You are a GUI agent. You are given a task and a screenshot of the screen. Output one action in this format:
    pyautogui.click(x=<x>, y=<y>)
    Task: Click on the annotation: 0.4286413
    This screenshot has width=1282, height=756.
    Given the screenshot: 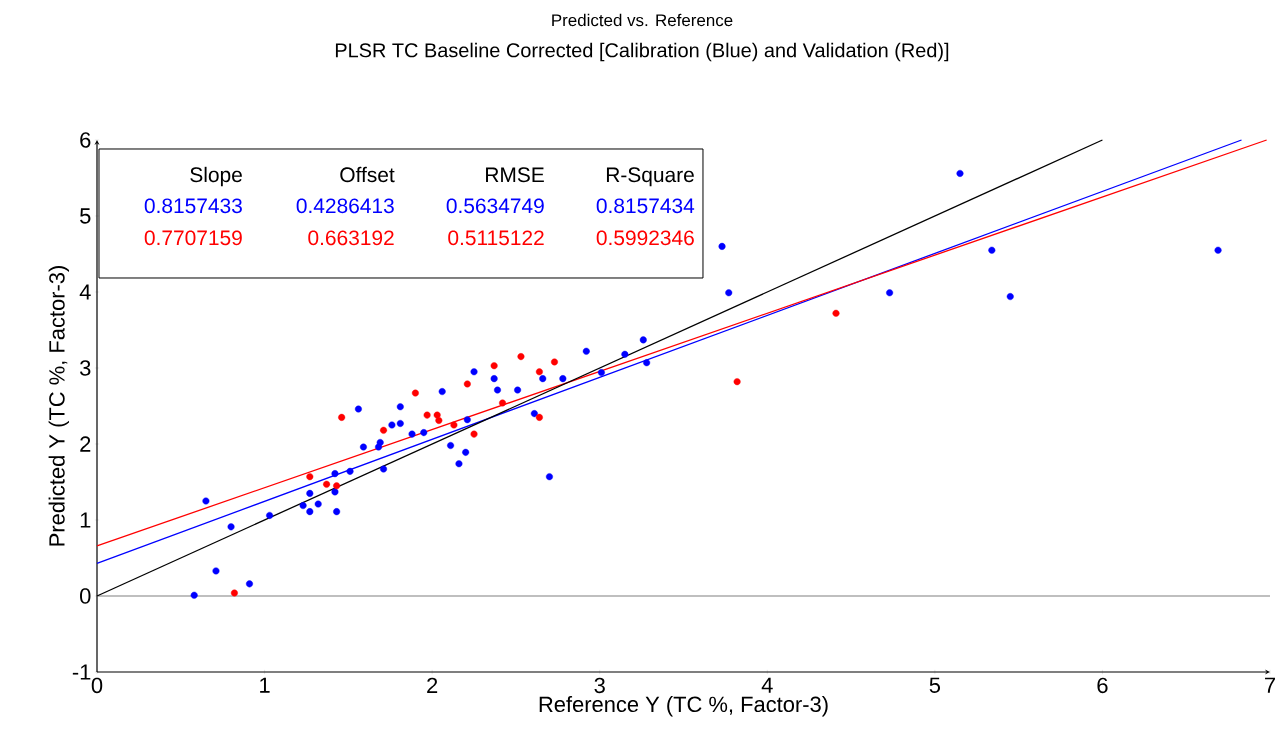 What is the action you would take?
    pyautogui.click(x=345, y=206)
    